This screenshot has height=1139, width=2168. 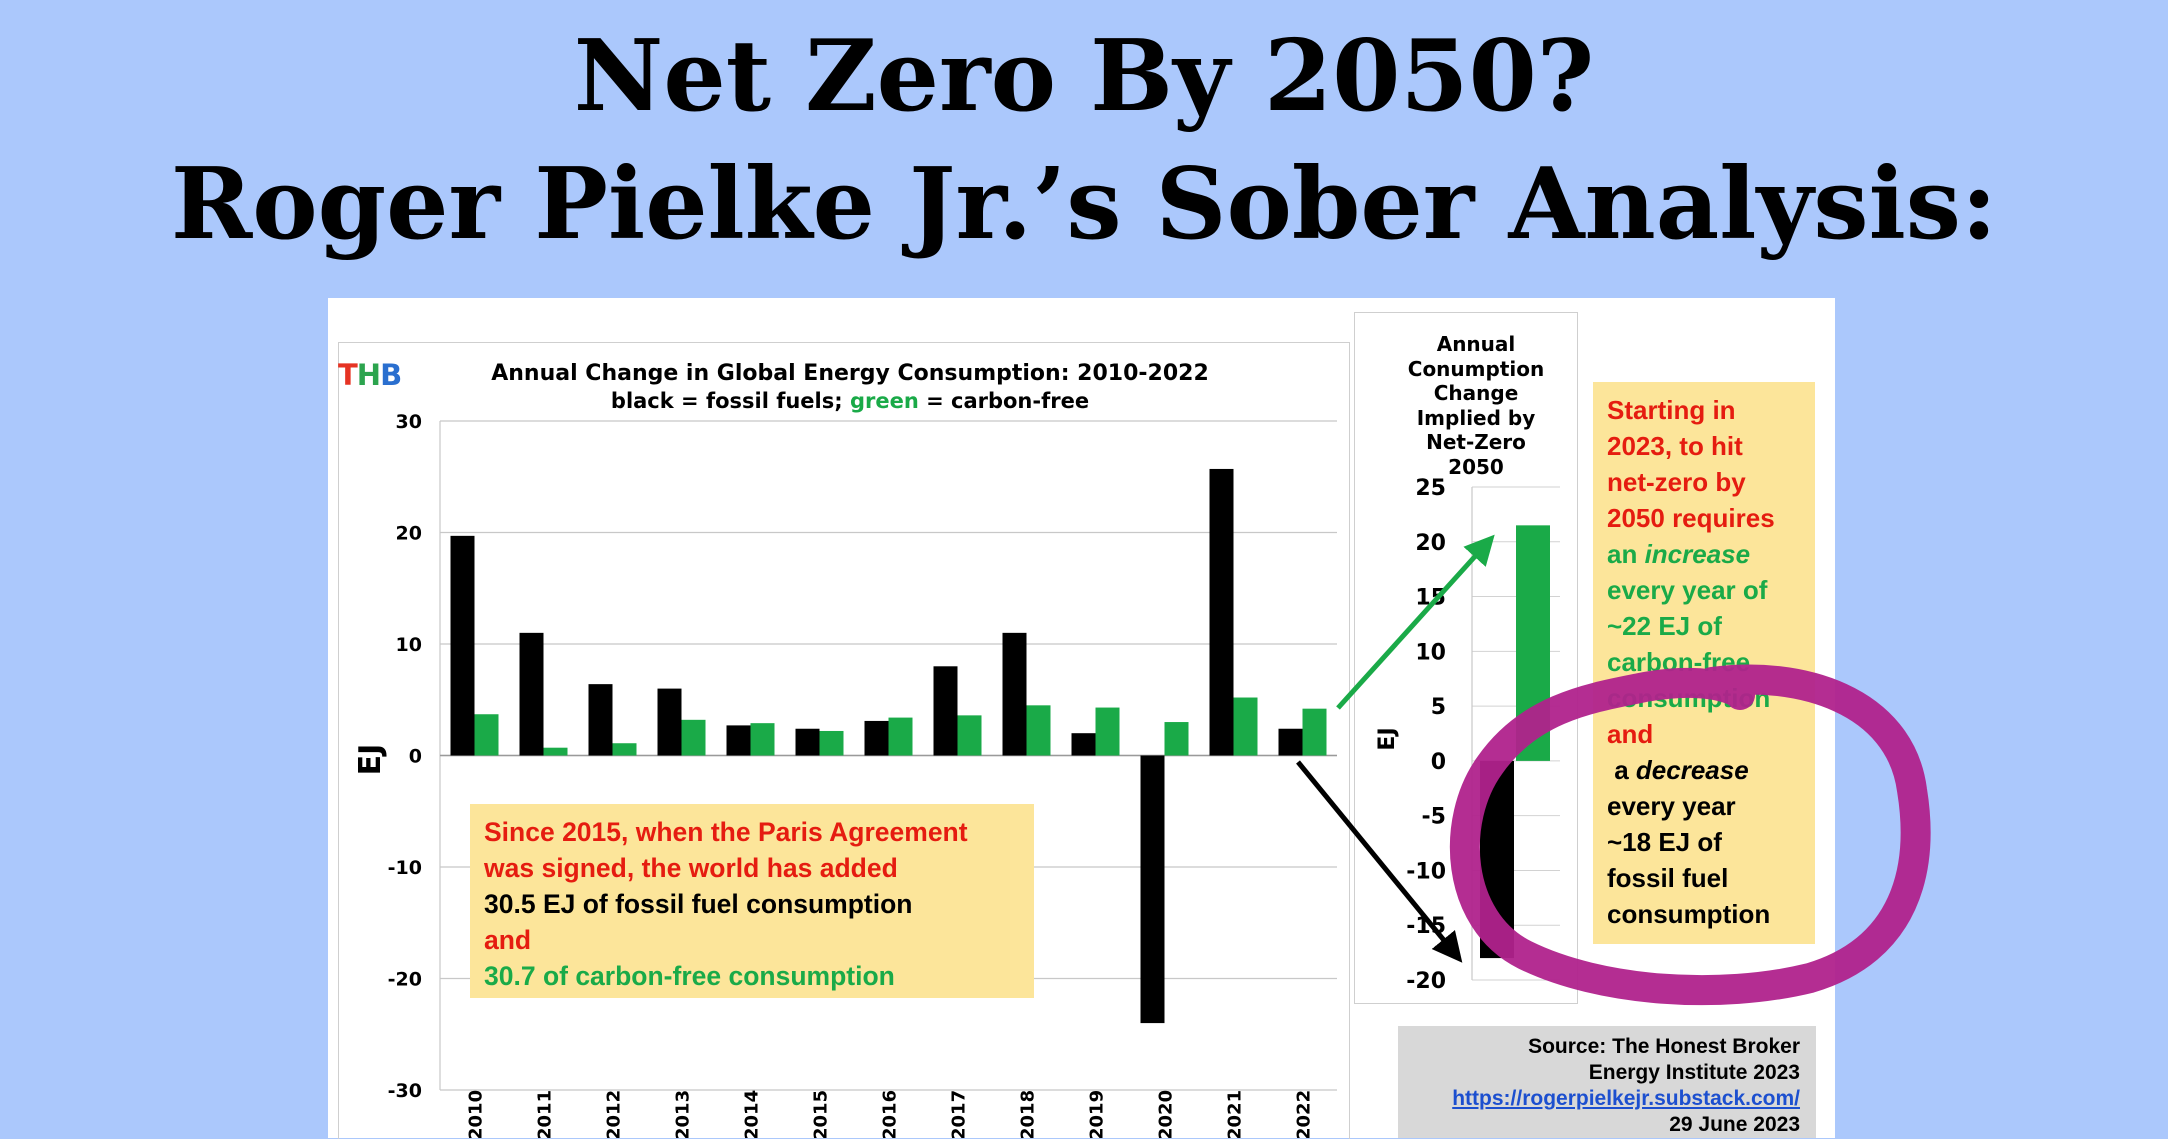 What do you see at coordinates (1694, 1072) in the screenshot?
I see `source-line: Energy Institute 2023` at bounding box center [1694, 1072].